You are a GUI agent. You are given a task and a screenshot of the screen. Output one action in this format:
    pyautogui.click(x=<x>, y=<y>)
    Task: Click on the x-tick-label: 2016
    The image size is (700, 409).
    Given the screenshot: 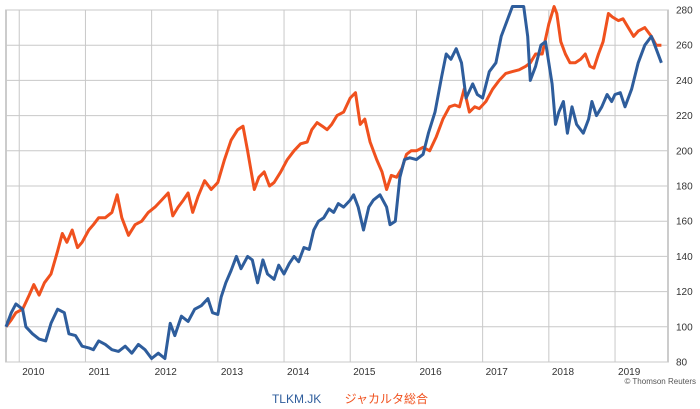 What is the action you would take?
    pyautogui.click(x=430, y=372)
    